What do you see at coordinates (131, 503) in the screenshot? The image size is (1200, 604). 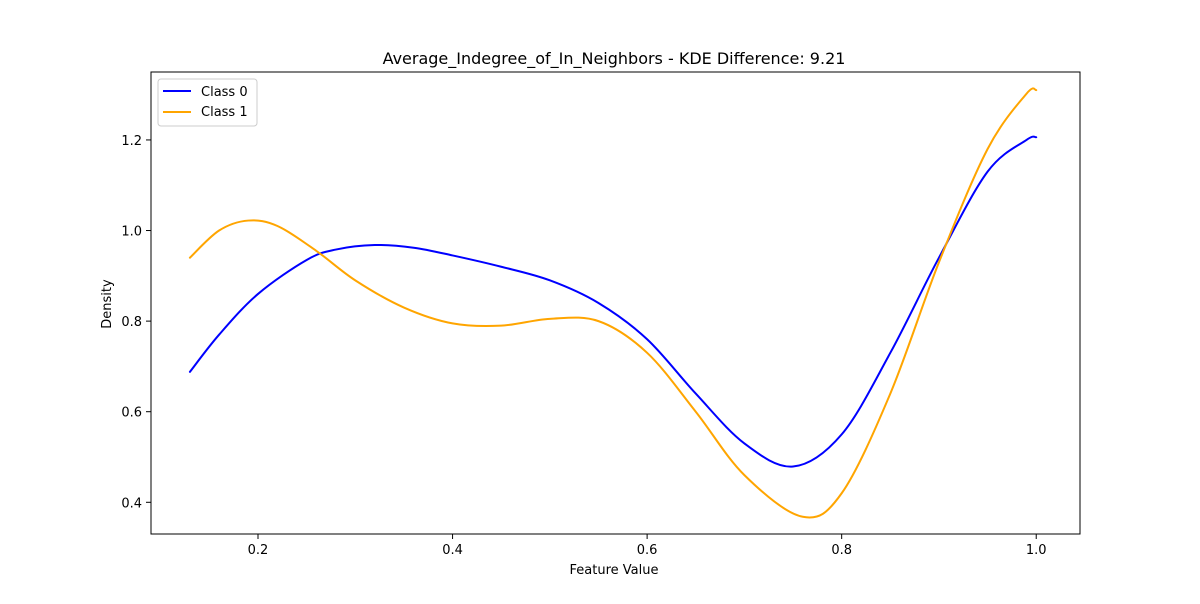 I see `y-tick-label: 0.4` at bounding box center [131, 503].